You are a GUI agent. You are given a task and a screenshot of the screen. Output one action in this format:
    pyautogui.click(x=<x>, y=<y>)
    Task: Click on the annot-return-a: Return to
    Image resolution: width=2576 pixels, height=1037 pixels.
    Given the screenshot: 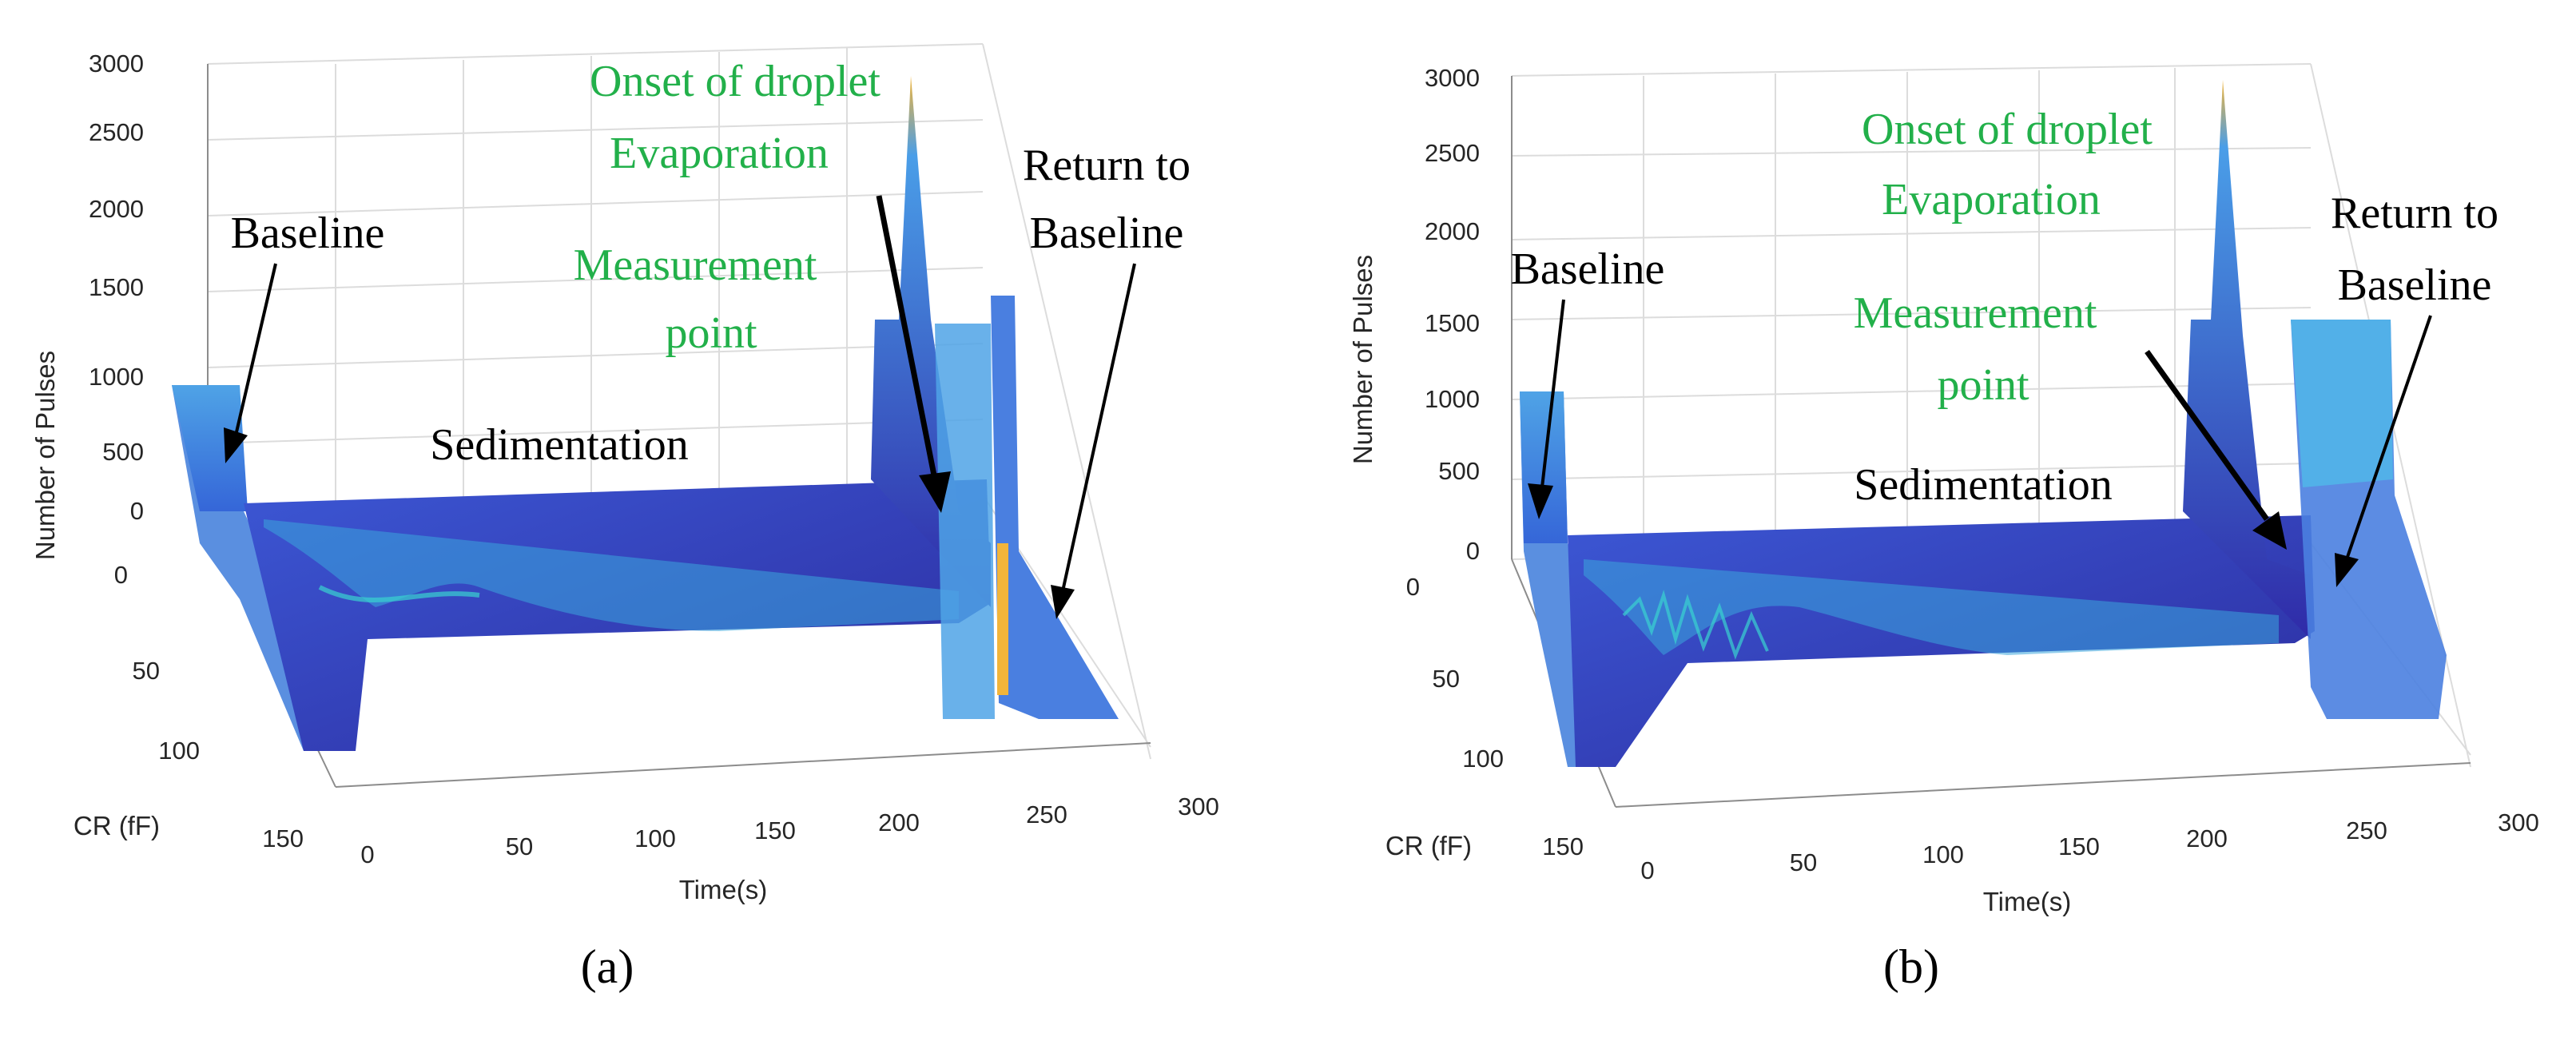 What is the action you would take?
    pyautogui.click(x=1107, y=165)
    